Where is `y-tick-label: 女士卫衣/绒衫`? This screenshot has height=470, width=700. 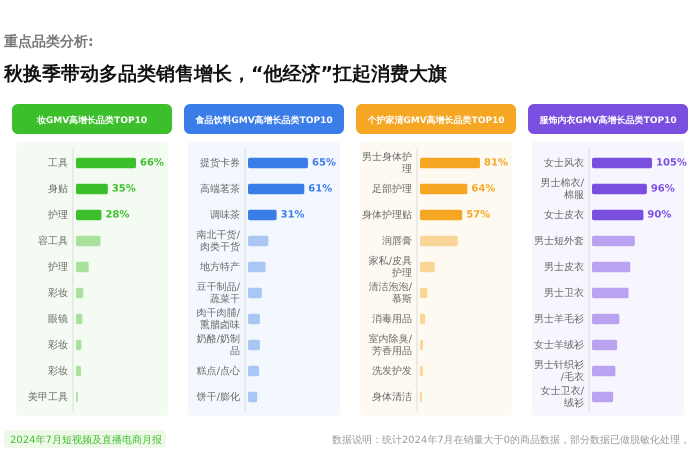
y-tick-label: 女士卫衣/绒衫 is located at coordinates (562, 396).